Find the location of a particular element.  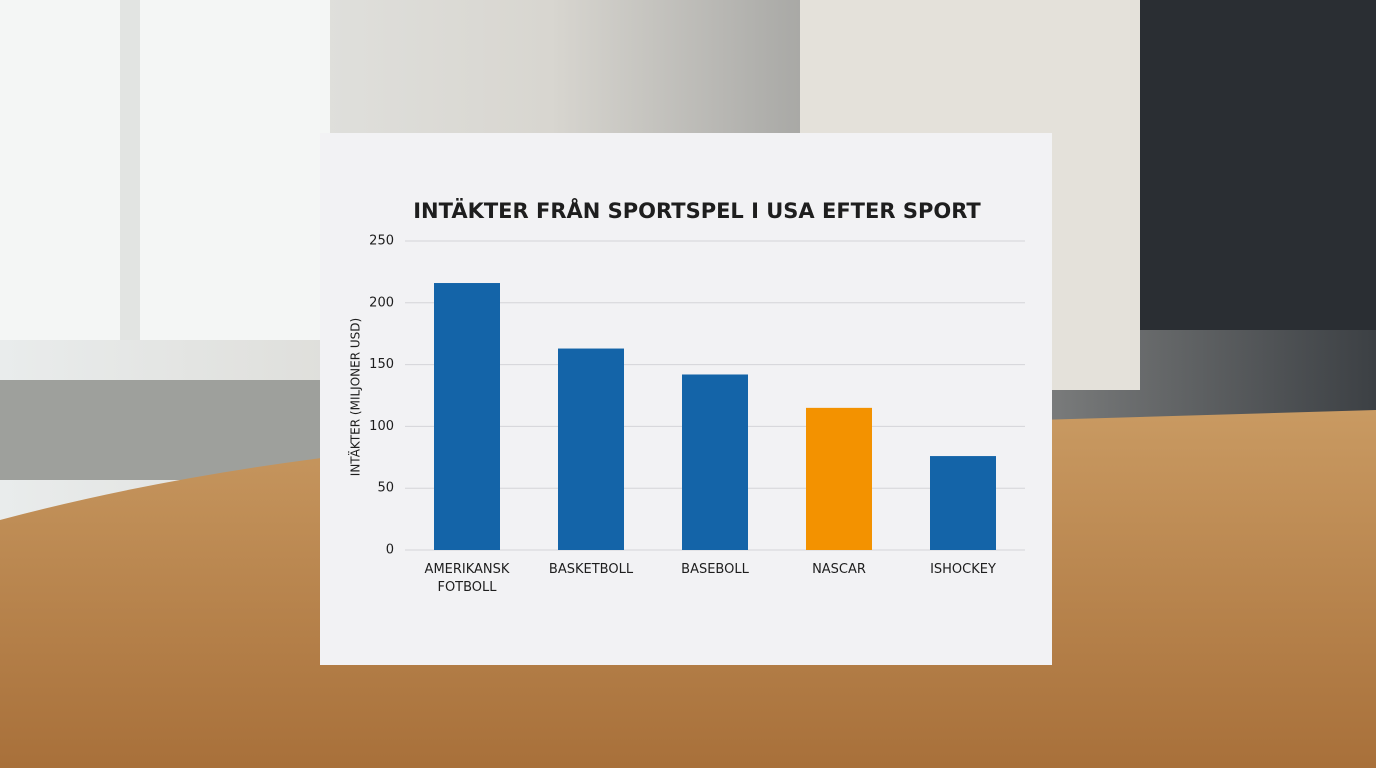

y-axis-label: INTÄKTER (MILJONER USD) is located at coordinates (355, 397).